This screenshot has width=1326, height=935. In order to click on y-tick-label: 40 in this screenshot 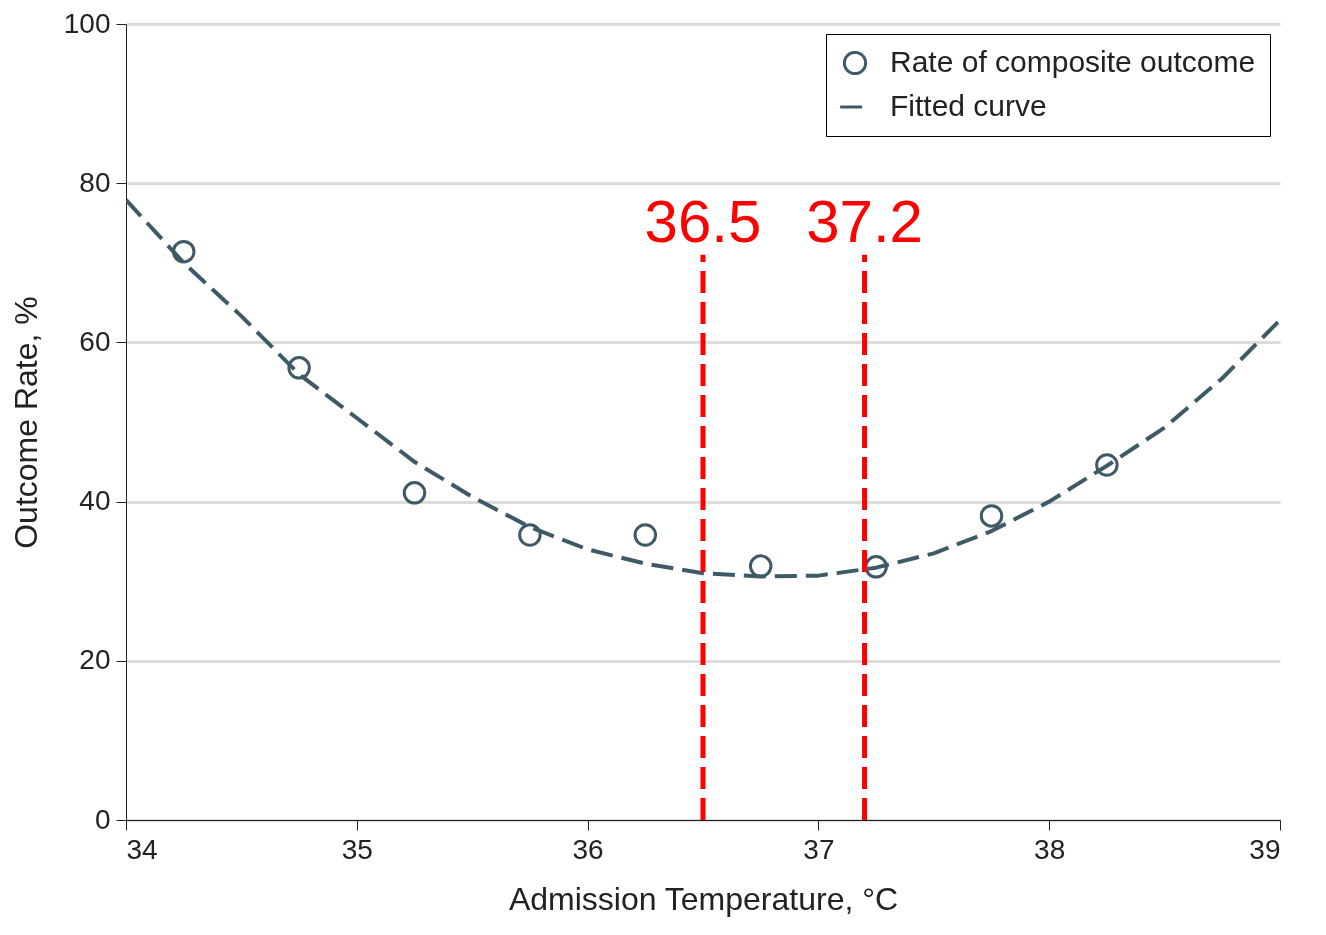, I will do `click(95, 501)`.